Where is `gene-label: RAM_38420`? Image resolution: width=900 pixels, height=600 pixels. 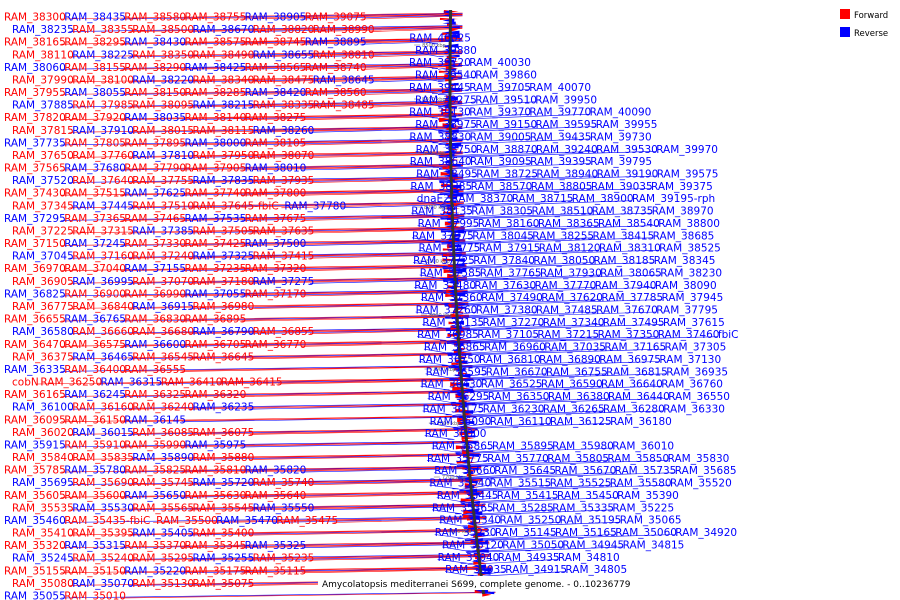 gene-label: RAM_38420 is located at coordinates (276, 93).